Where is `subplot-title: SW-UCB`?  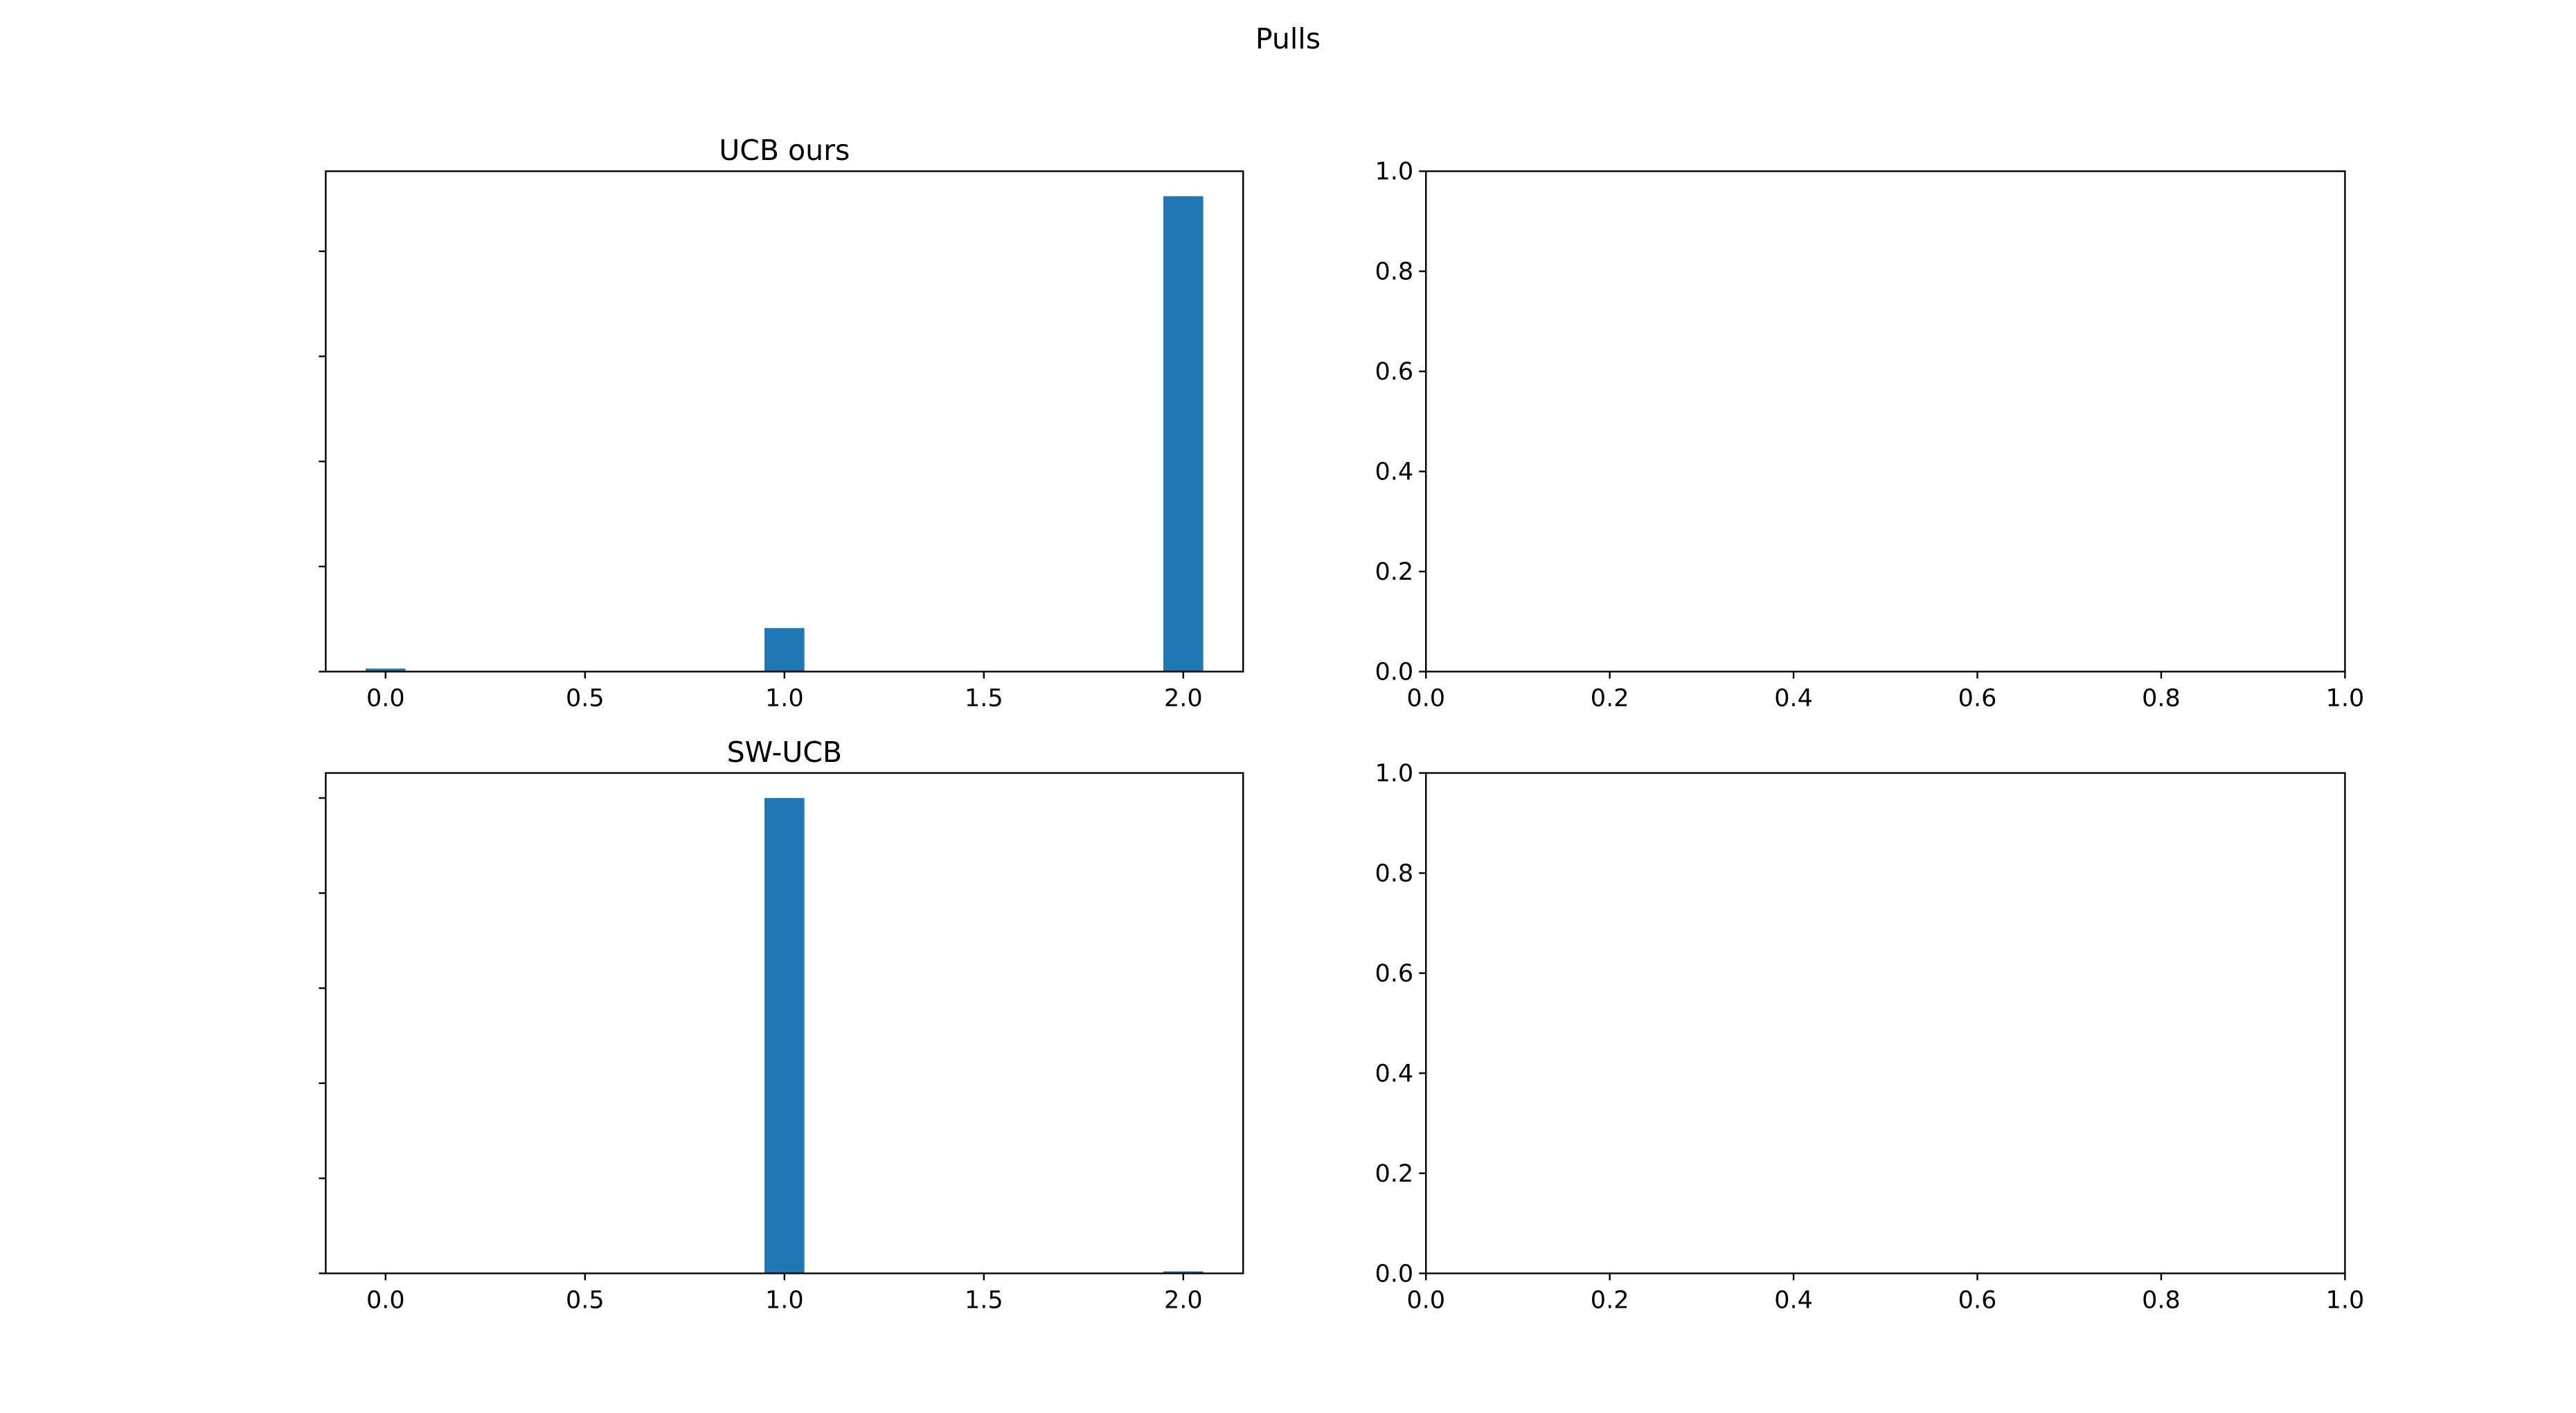 subplot-title: SW-UCB is located at coordinates (785, 752).